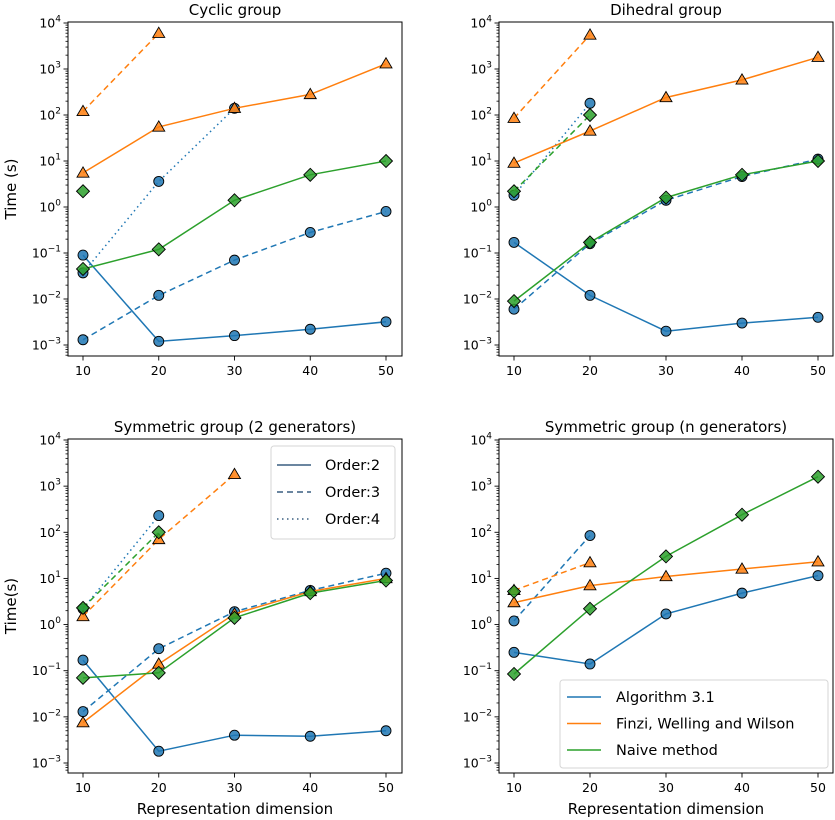 This screenshot has width=835, height=820. What do you see at coordinates (352, 520) in the screenshot?
I see `legend-label: Order:4` at bounding box center [352, 520].